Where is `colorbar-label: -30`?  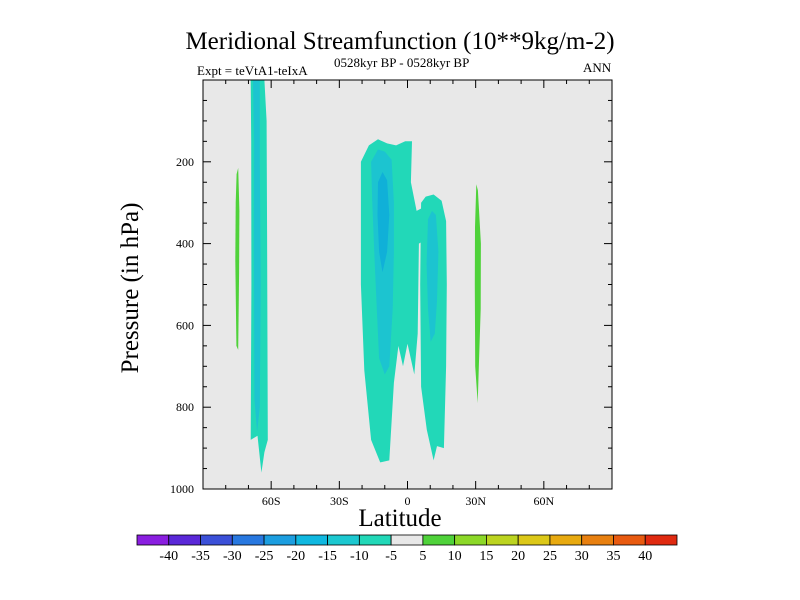
colorbar-label: -30 is located at coordinates (232, 556).